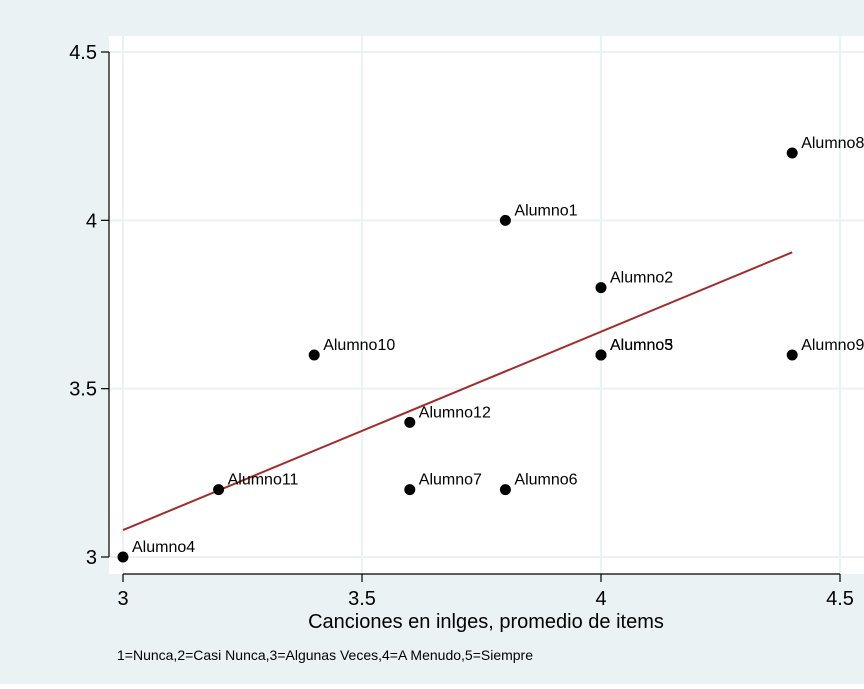 This screenshot has width=864, height=689. I want to click on point-label: Alumno5, so click(641, 345).